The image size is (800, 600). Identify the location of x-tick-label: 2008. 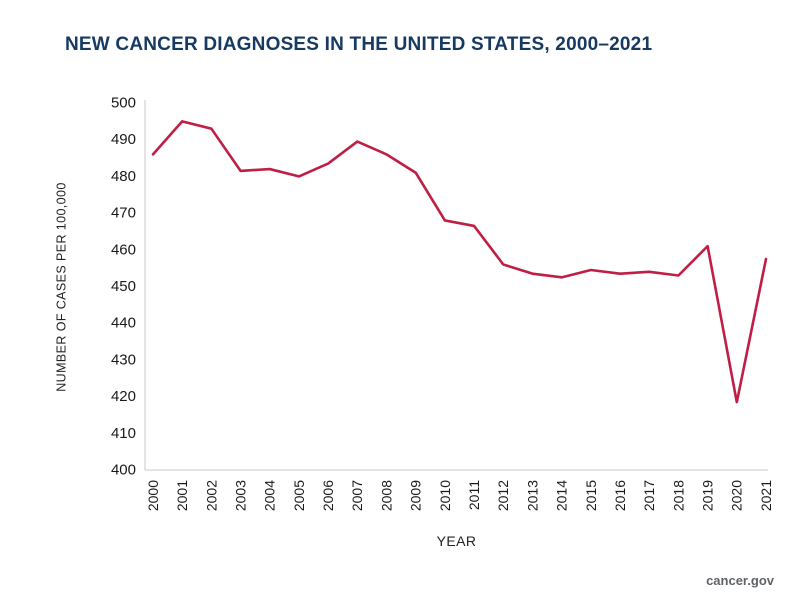
(386, 495).